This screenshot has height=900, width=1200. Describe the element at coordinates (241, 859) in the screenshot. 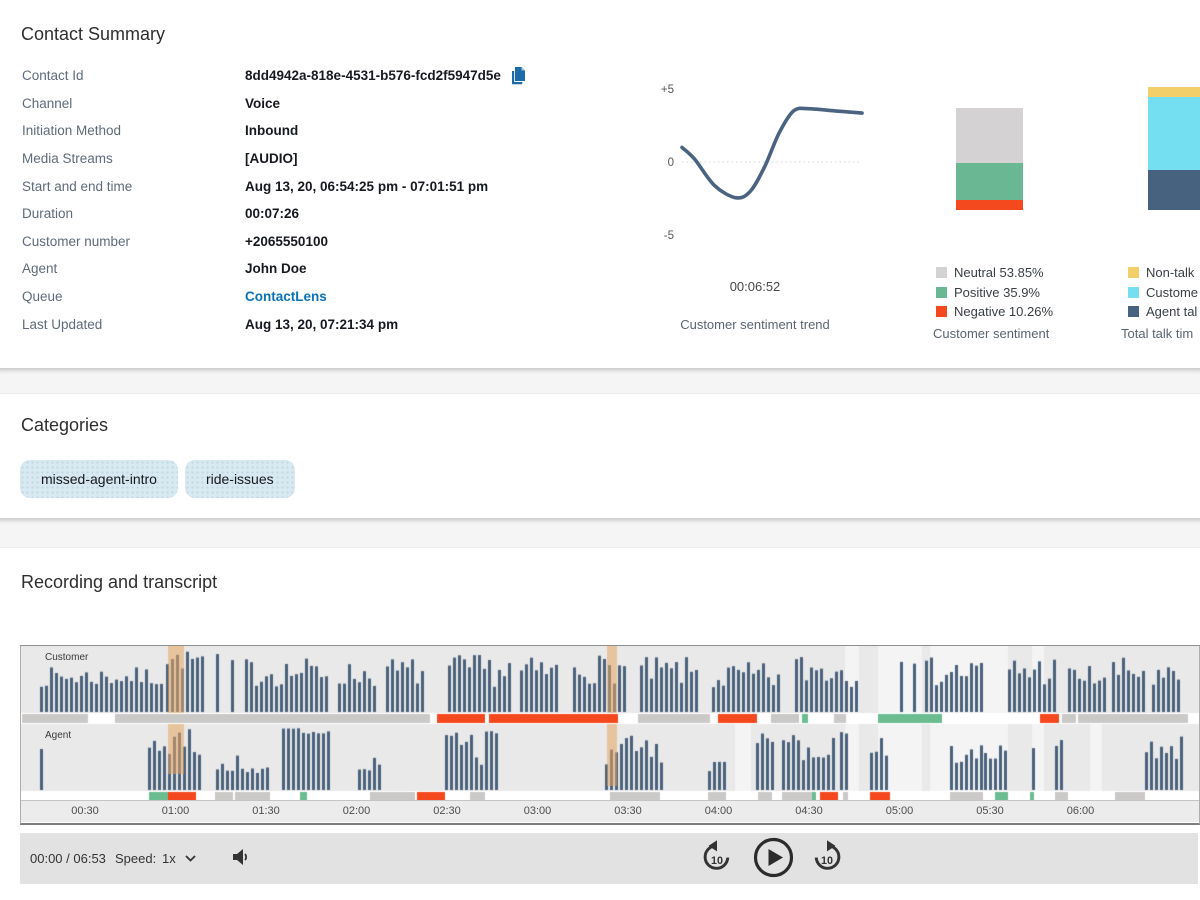

I see `volume-icon` at that location.